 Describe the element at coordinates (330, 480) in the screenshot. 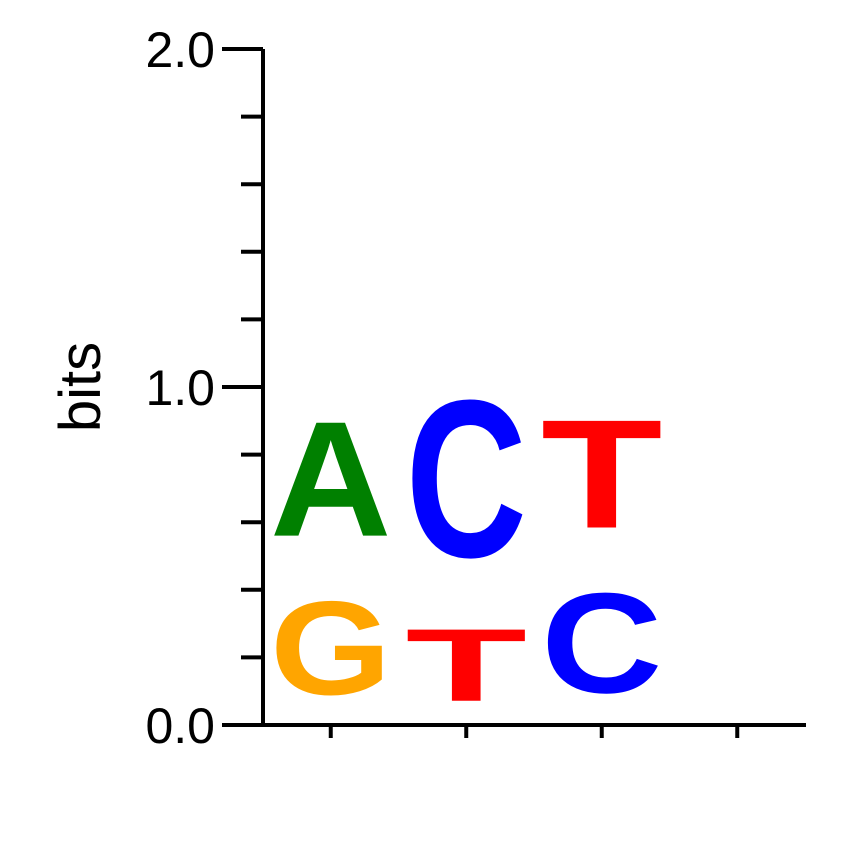

I see `logo-letter-A-pos1: A` at that location.